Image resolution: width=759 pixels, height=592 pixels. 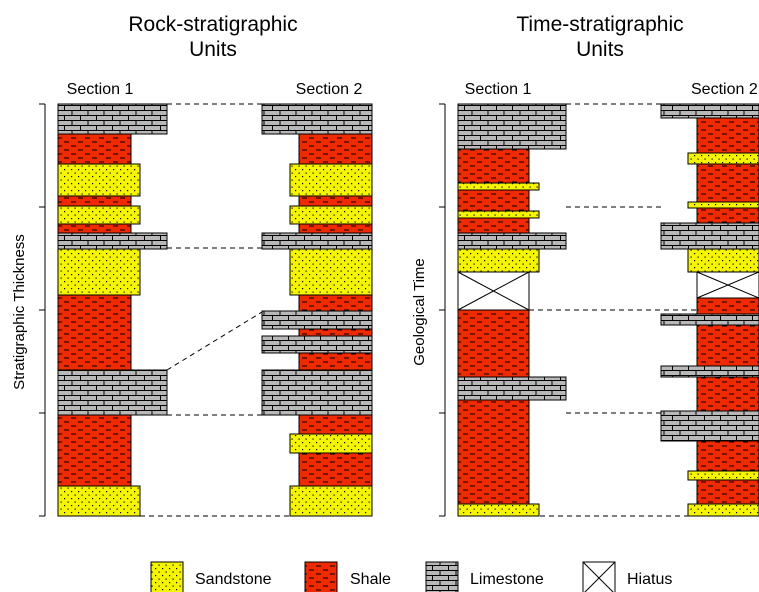 What do you see at coordinates (100, 89) in the screenshot?
I see `rock-section1-label: Section 1` at bounding box center [100, 89].